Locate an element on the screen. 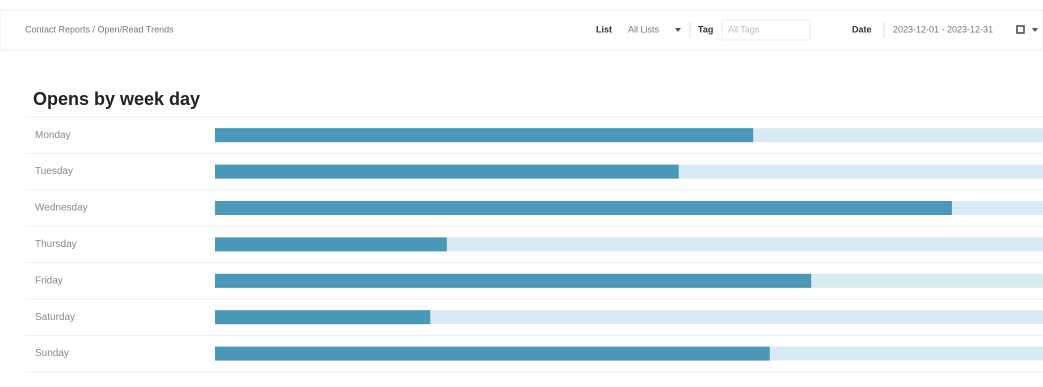 The height and width of the screenshot is (387, 1043). row-label: Monday is located at coordinates (53, 135).